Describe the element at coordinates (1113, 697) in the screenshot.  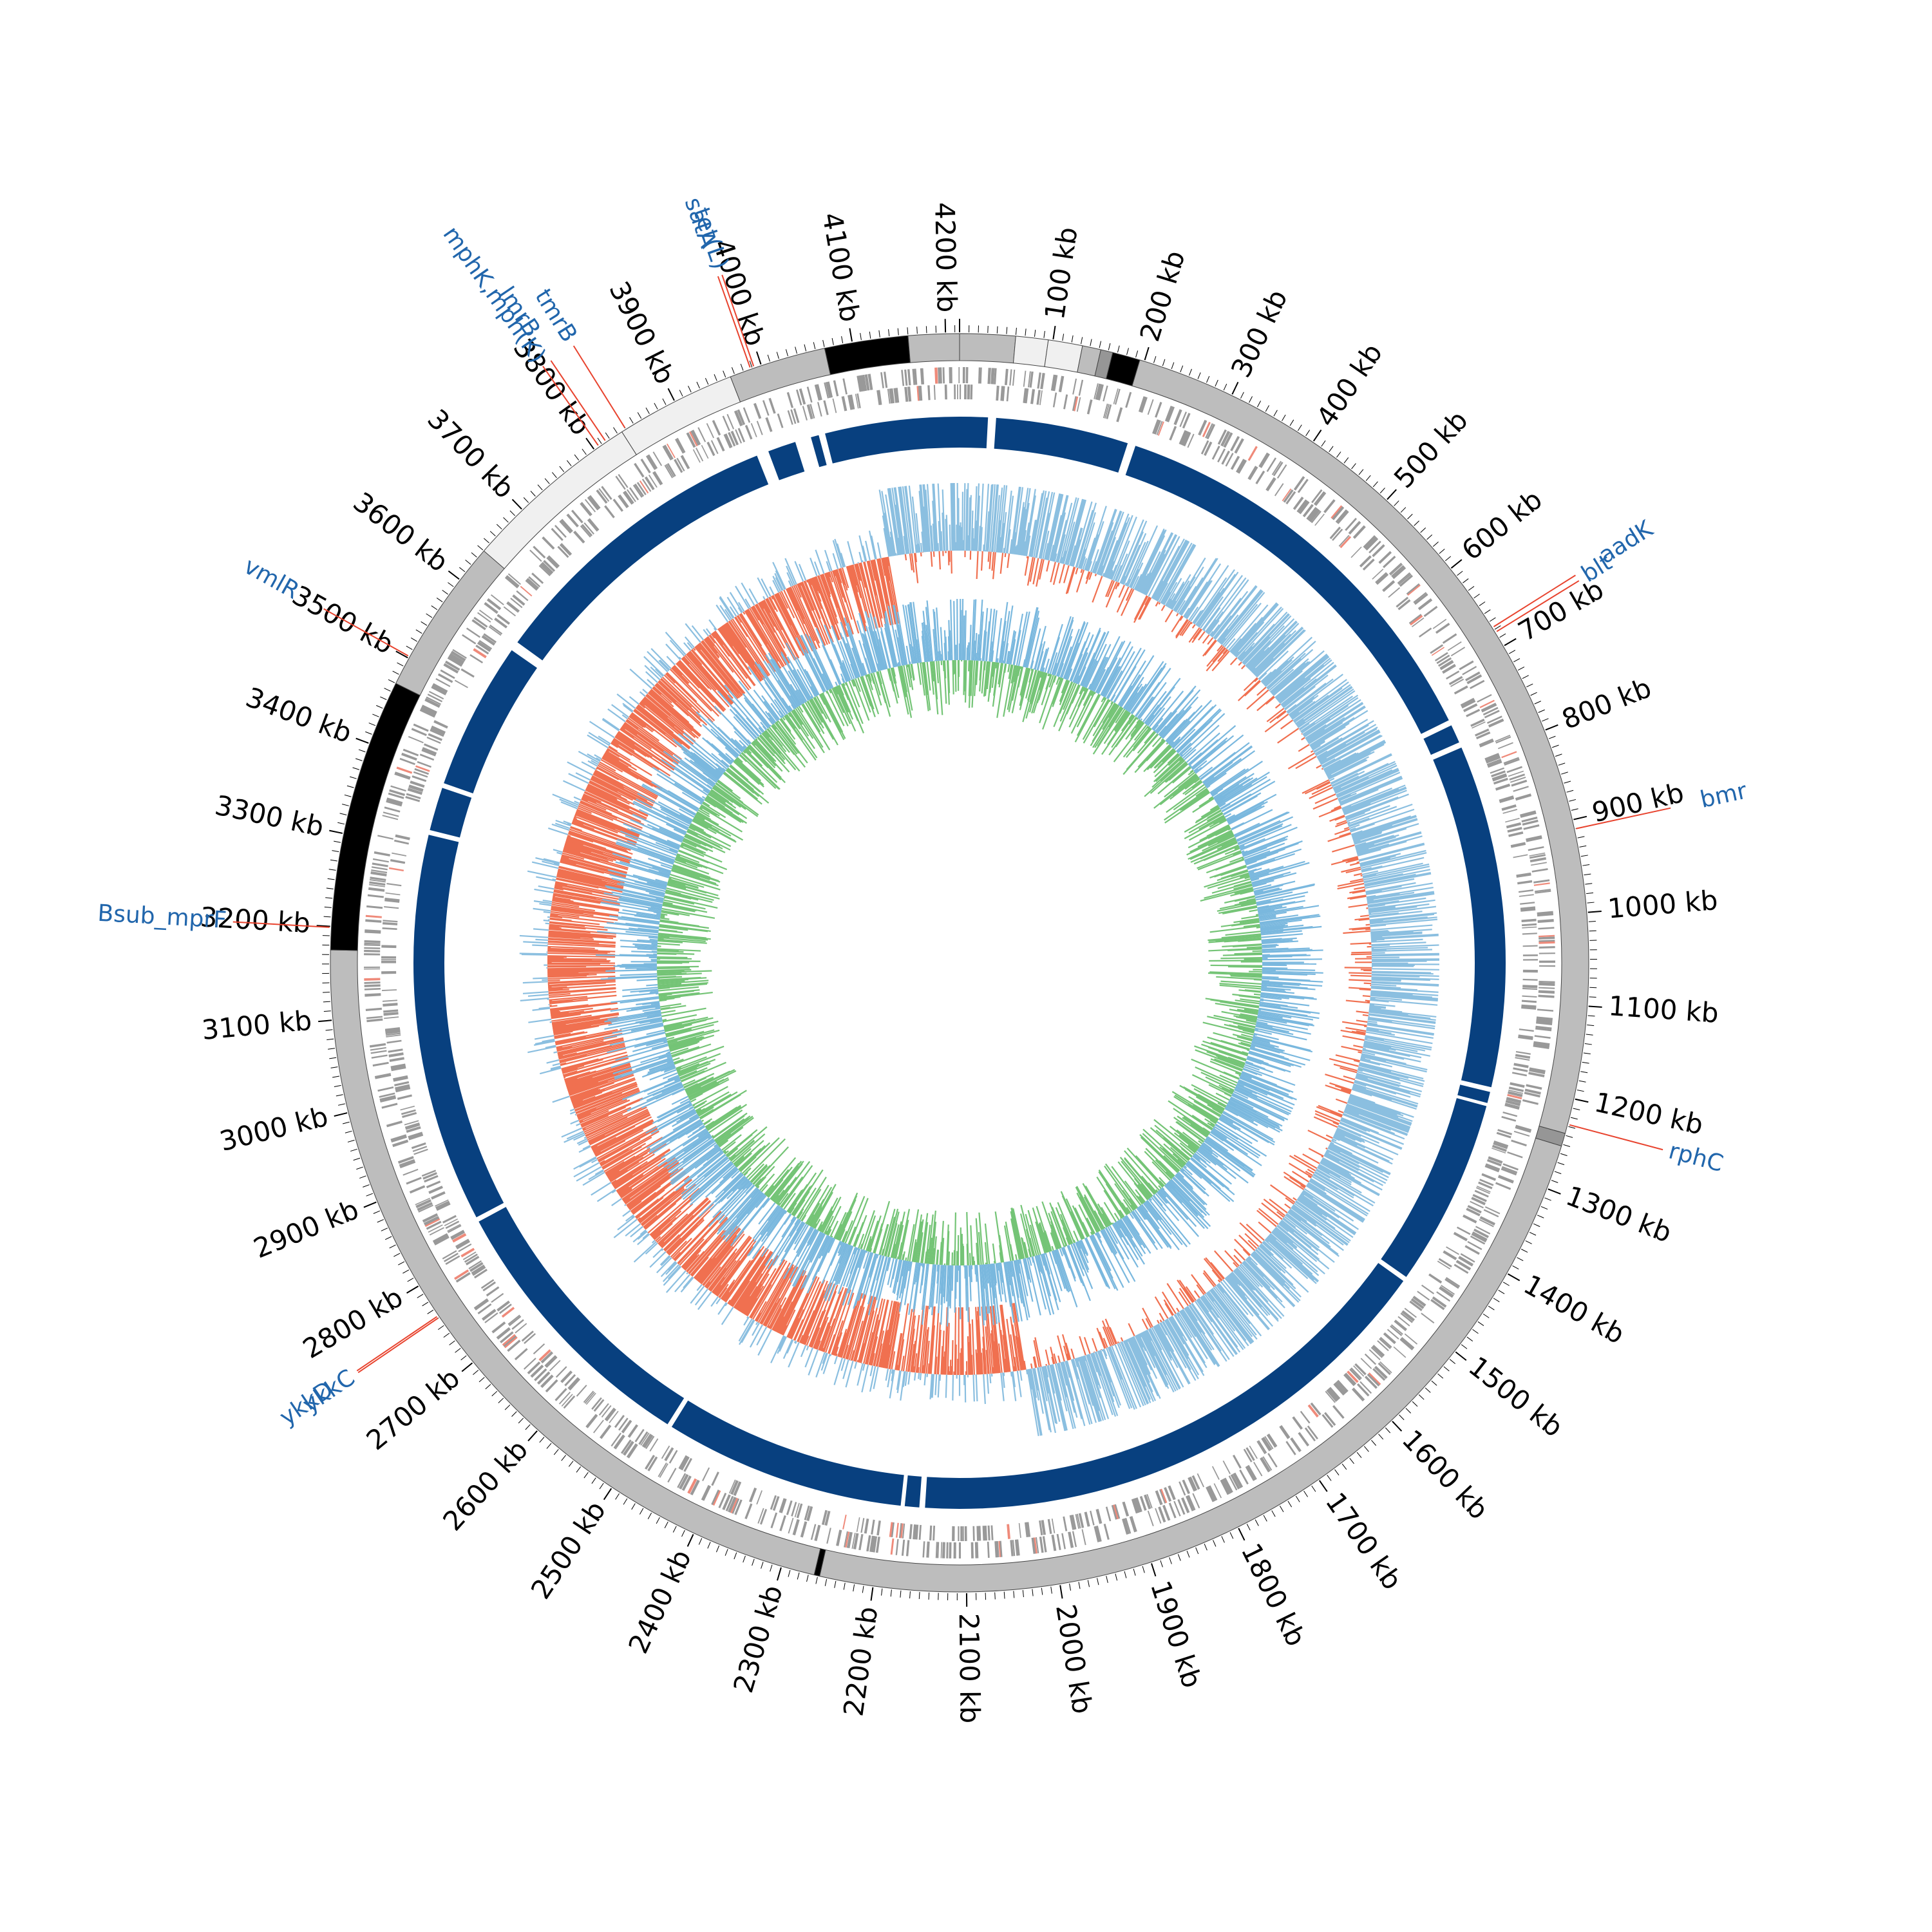
I see `gc-content-bar` at that location.